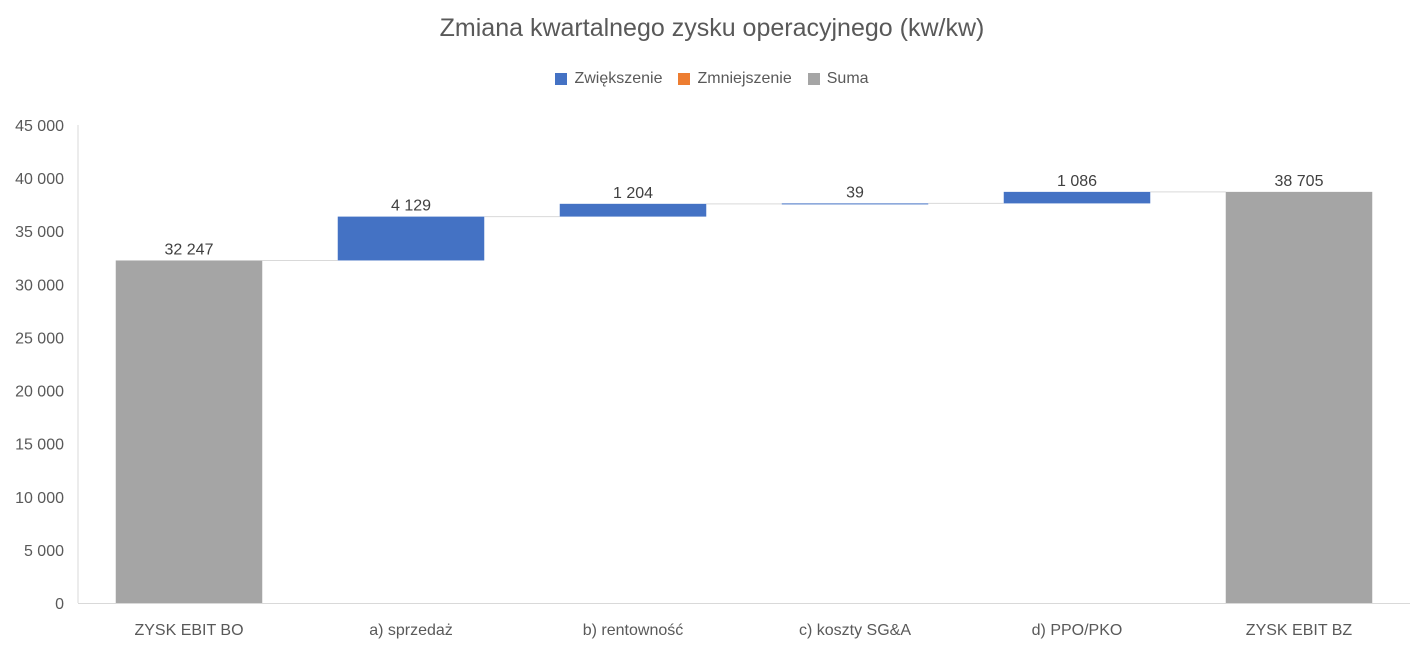 Image resolution: width=1424 pixels, height=653 pixels. What do you see at coordinates (188, 630) in the screenshot?
I see `x-tick-label: ZYSK EBIT BO` at bounding box center [188, 630].